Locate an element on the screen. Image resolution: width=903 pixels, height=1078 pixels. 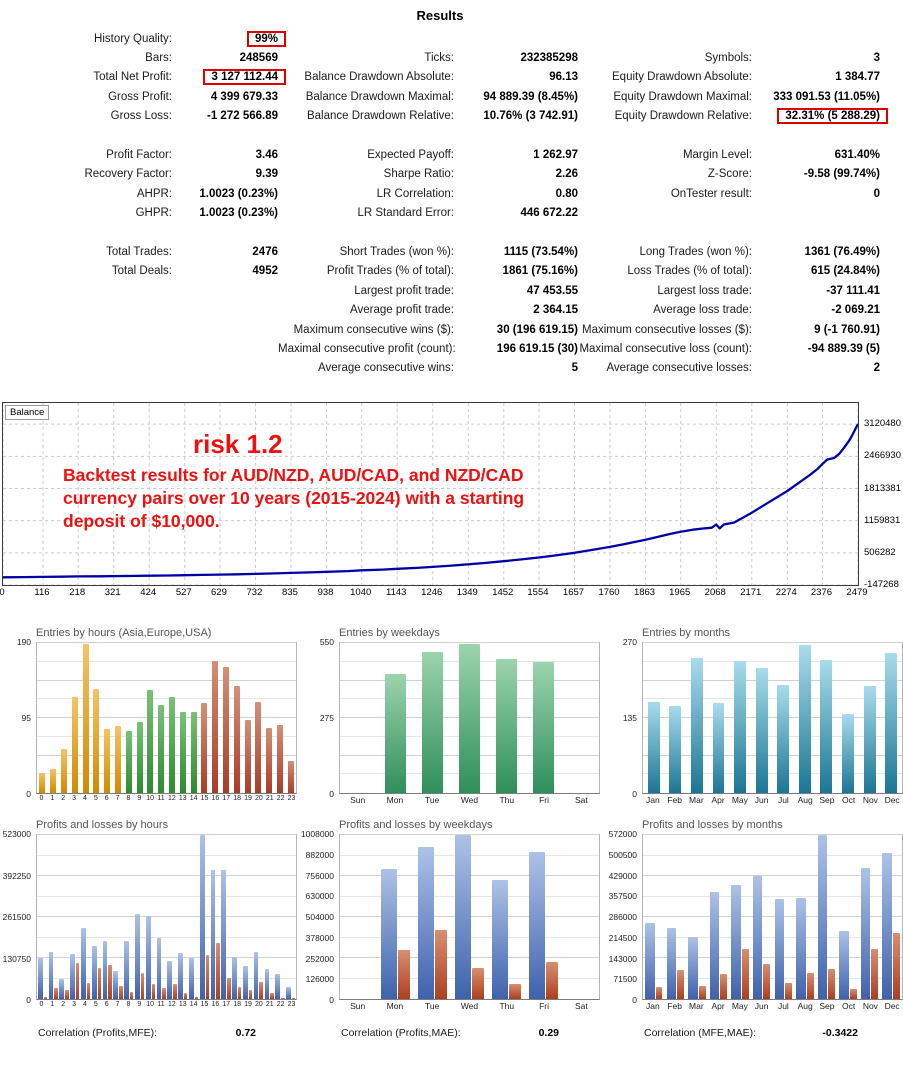
stat-label: Largest loss trade: is located at coordinates (704, 290).